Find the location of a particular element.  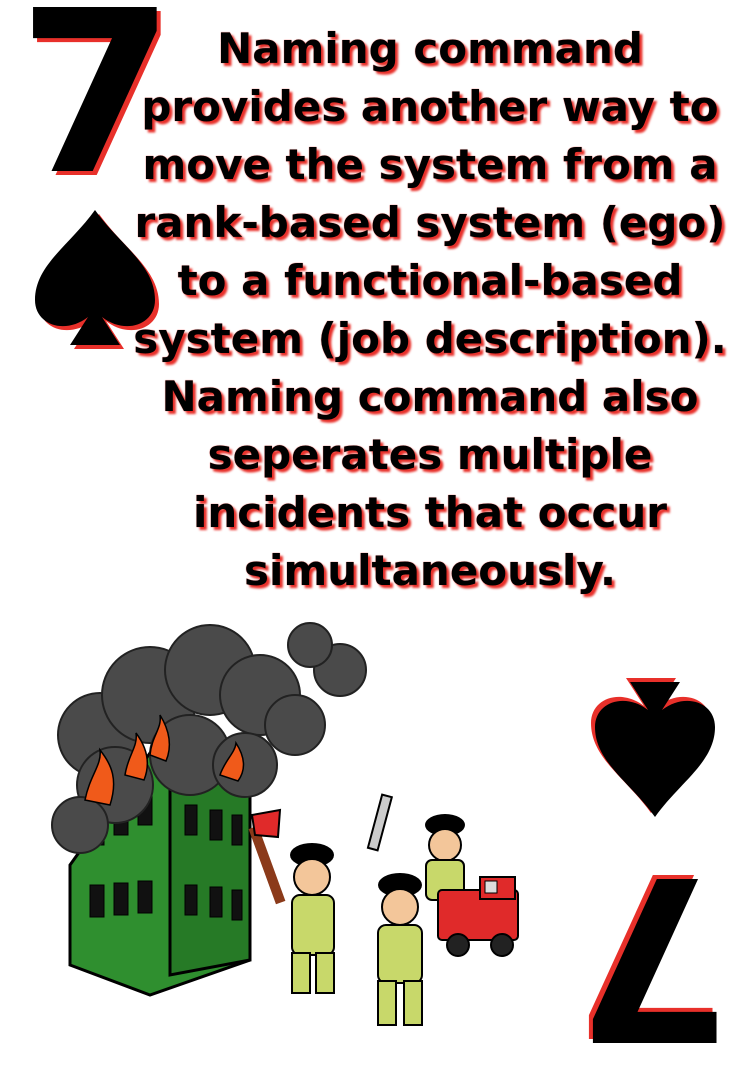

rank-bottom-right: 7 is located at coordinates (653, 956).